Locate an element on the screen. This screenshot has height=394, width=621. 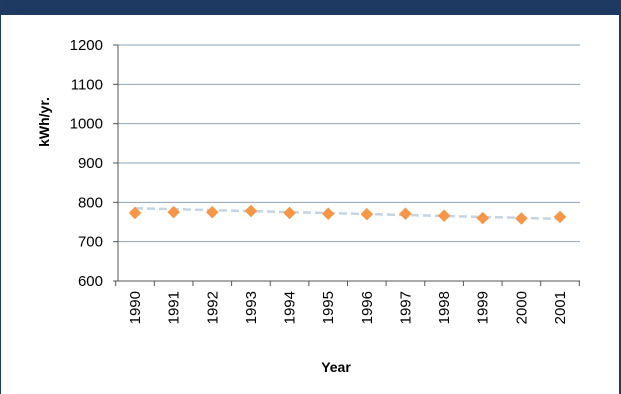
y-tick-label: 600 is located at coordinates (90, 281).